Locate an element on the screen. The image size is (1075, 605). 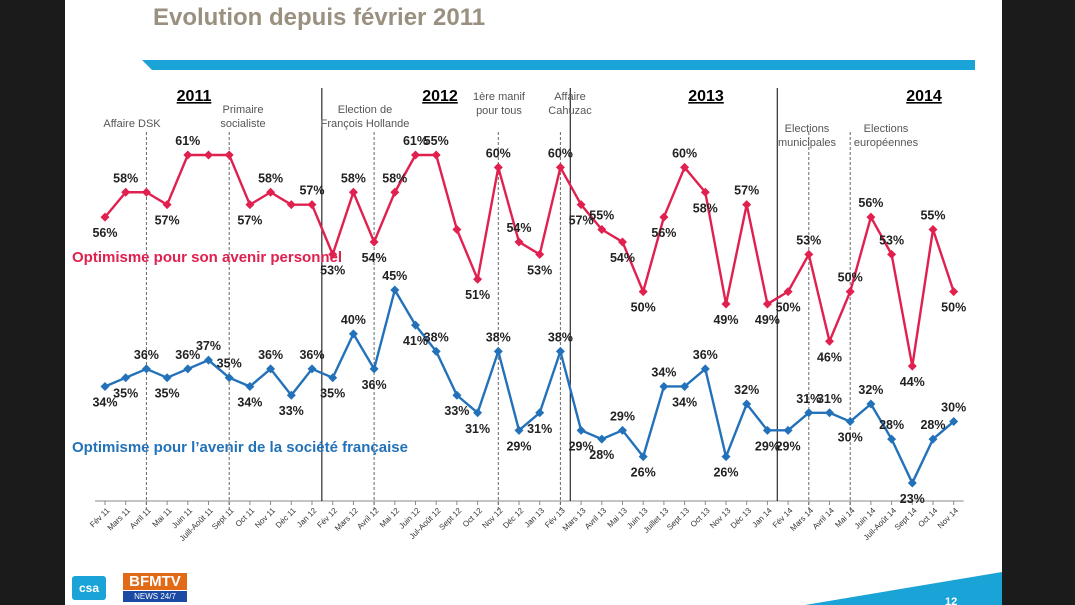
series-society-data-label: 33% is located at coordinates (456, 411).